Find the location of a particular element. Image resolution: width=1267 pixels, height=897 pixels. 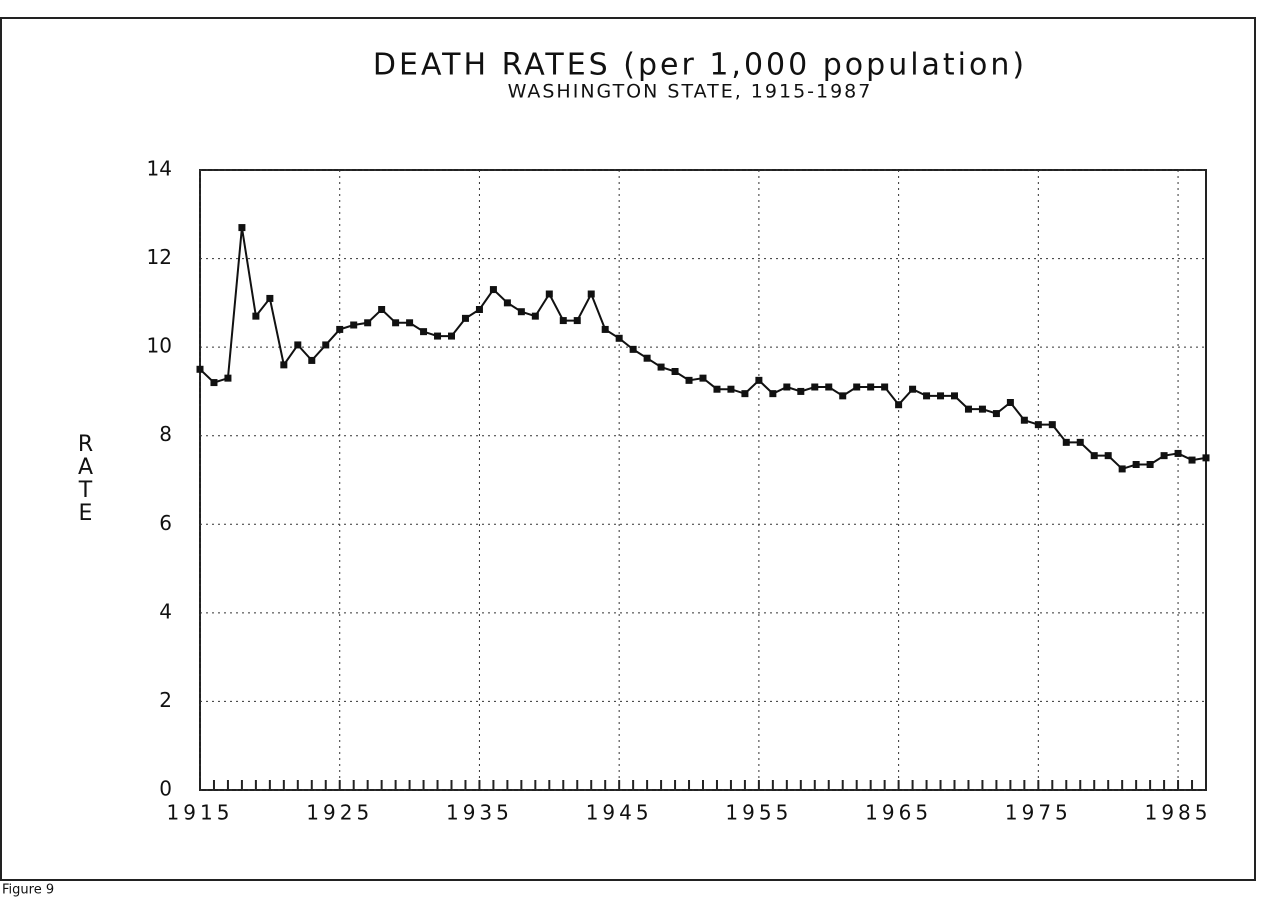

x-tick-label: 1965 is located at coordinates (898, 813).